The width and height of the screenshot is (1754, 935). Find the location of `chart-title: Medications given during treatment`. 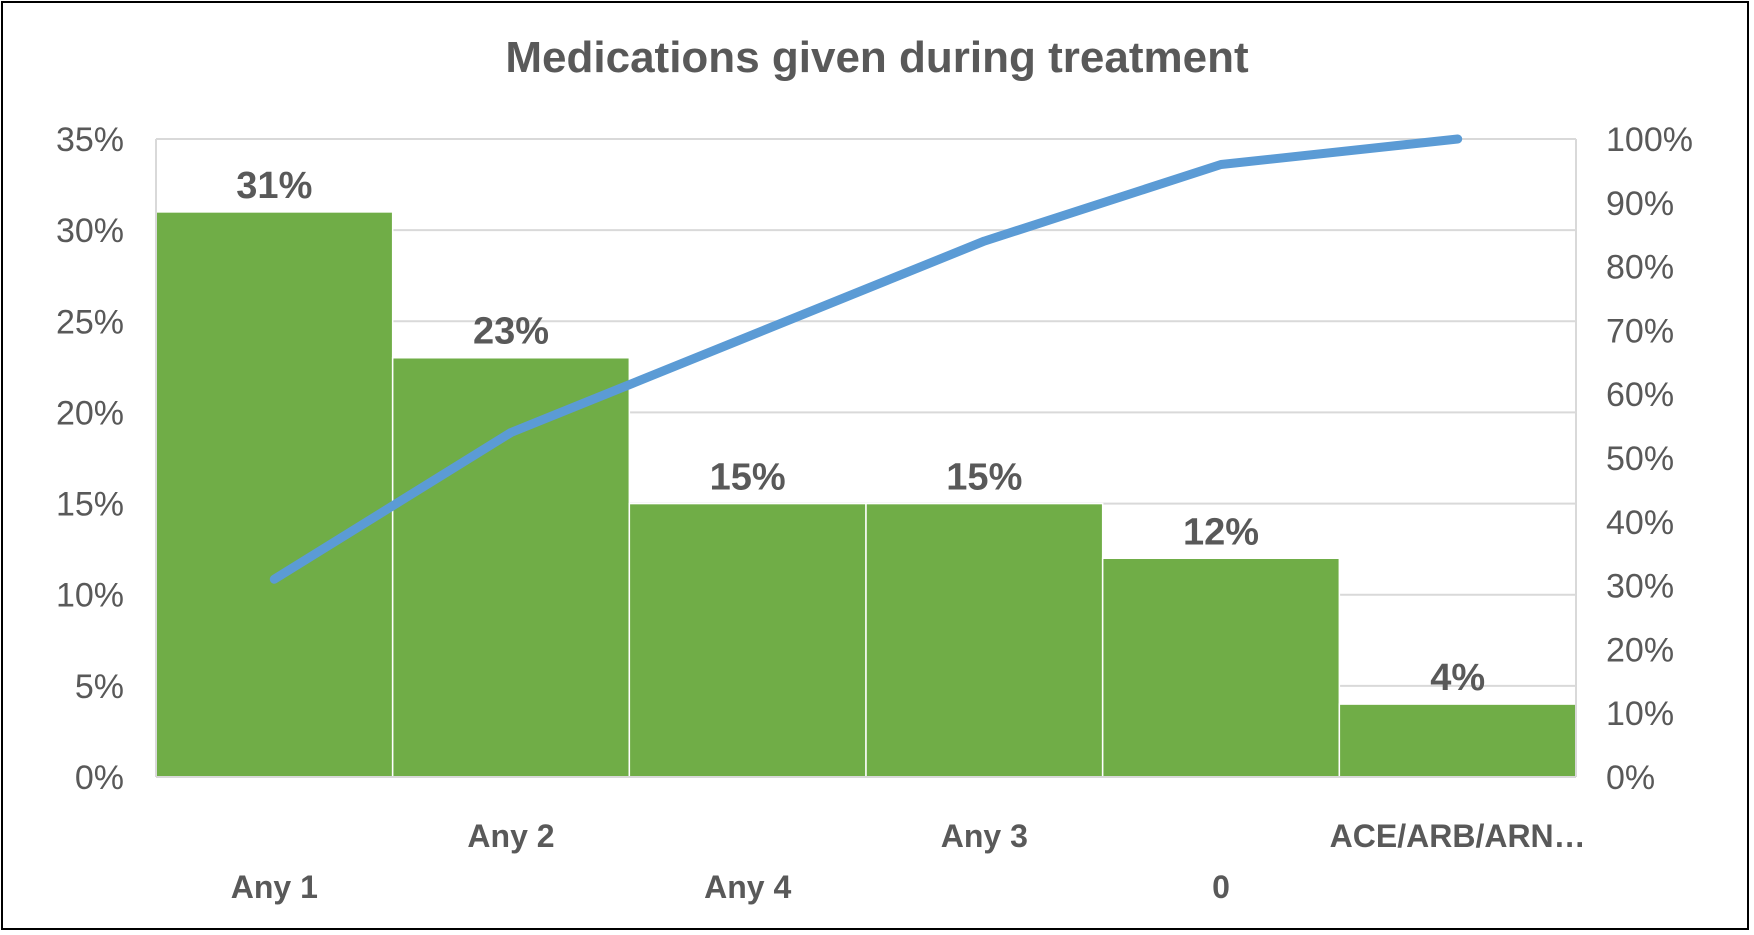

chart-title: Medications given during treatment is located at coordinates (877, 57).